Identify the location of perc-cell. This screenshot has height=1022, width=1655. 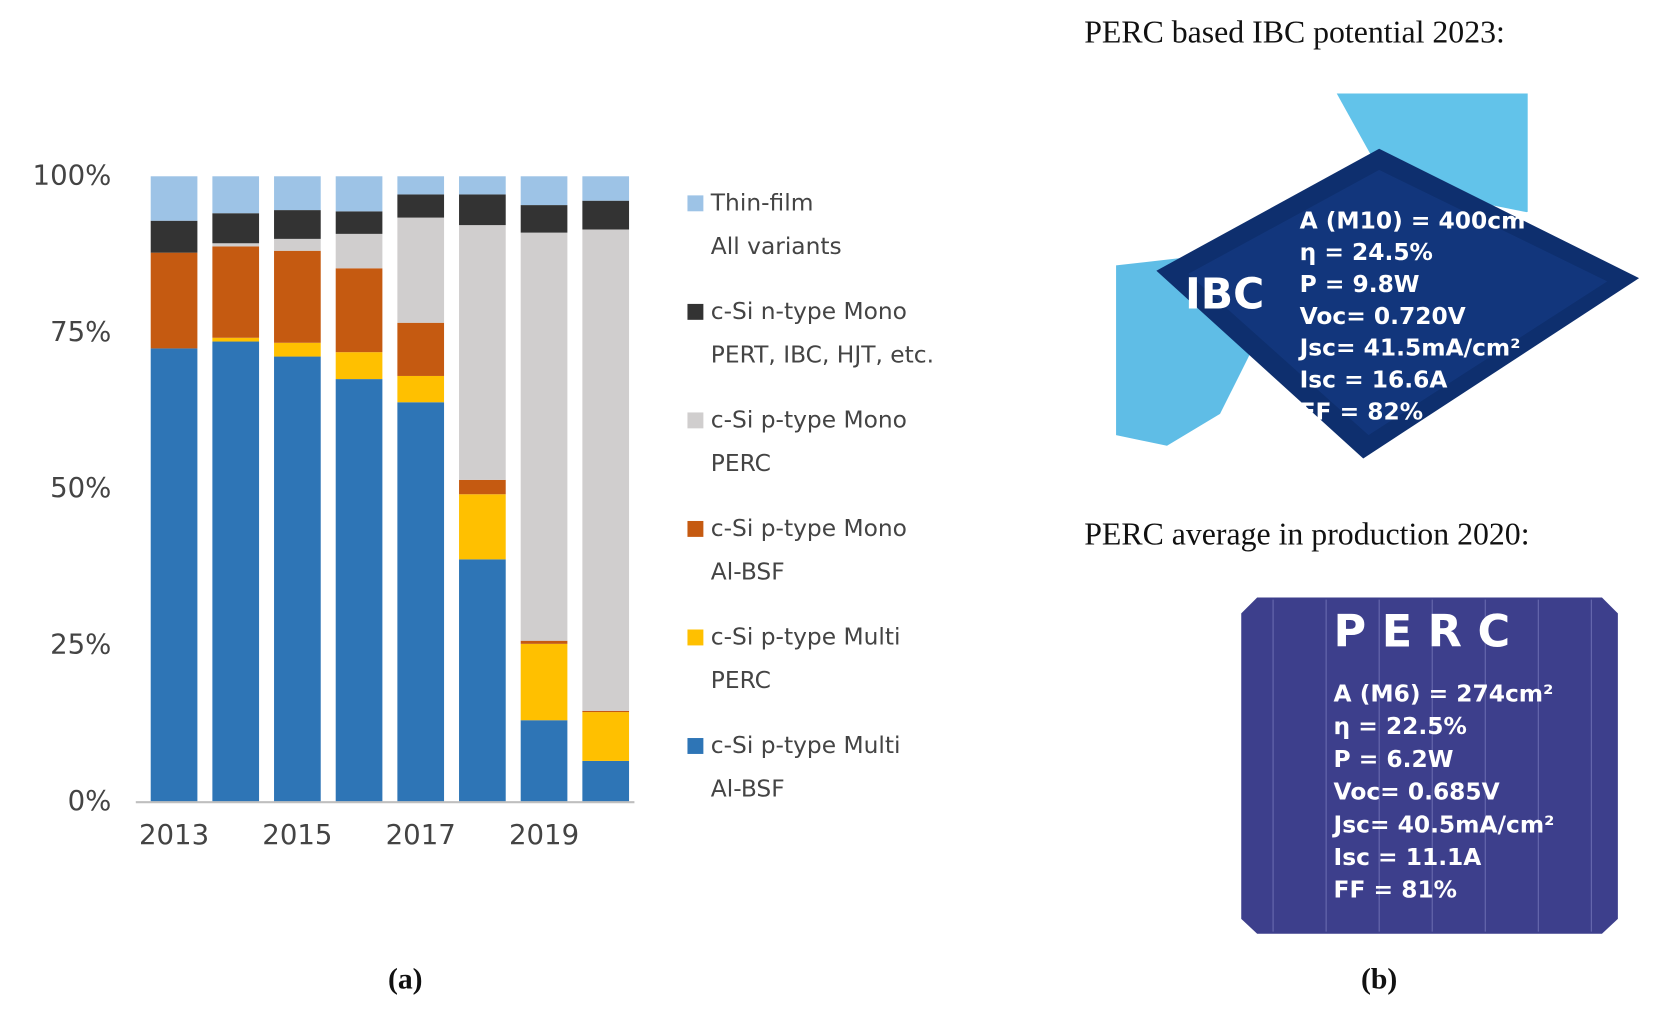
(1429, 765).